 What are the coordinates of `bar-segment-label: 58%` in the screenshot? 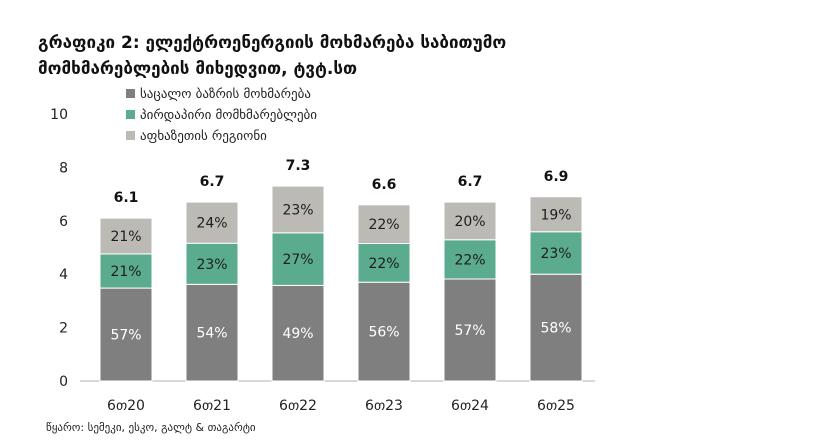 It's located at (555, 329).